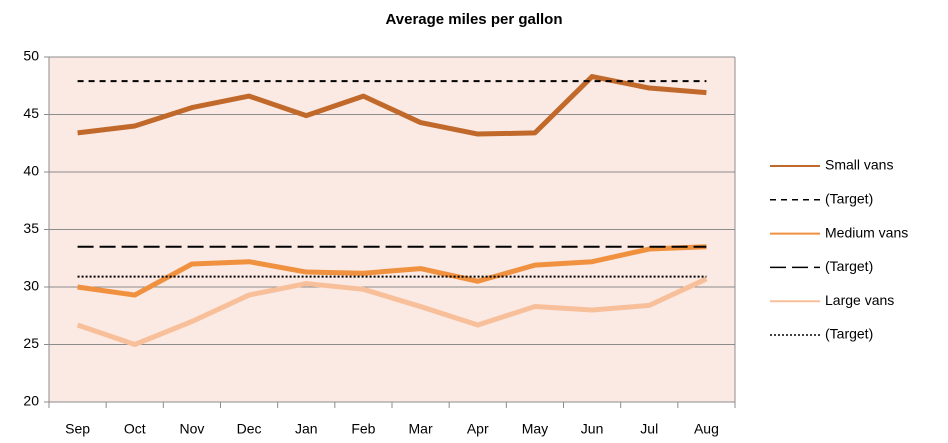 The height and width of the screenshot is (443, 948). Describe the element at coordinates (31, 56) in the screenshot. I see `y-tick-label: 50` at that location.